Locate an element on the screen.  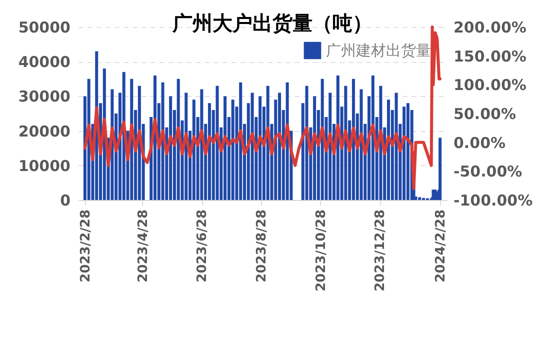
y-tick-label: 20000 is located at coordinates (44, 131).